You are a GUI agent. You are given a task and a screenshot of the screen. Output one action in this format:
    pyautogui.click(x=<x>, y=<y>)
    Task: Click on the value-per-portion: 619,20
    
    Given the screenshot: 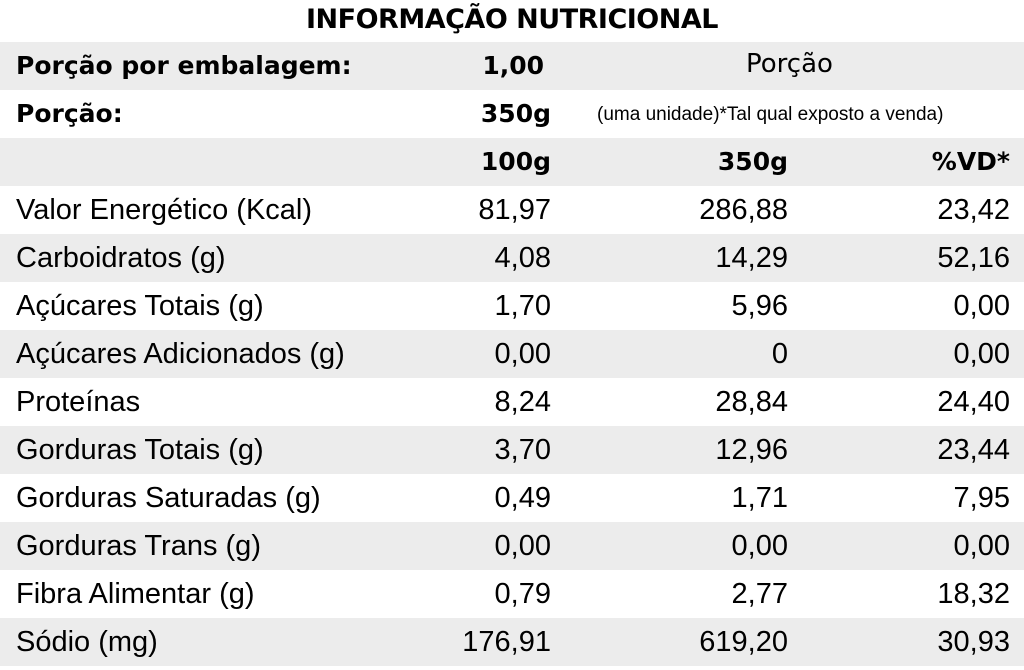 What is the action you would take?
    pyautogui.click(x=743, y=642)
    